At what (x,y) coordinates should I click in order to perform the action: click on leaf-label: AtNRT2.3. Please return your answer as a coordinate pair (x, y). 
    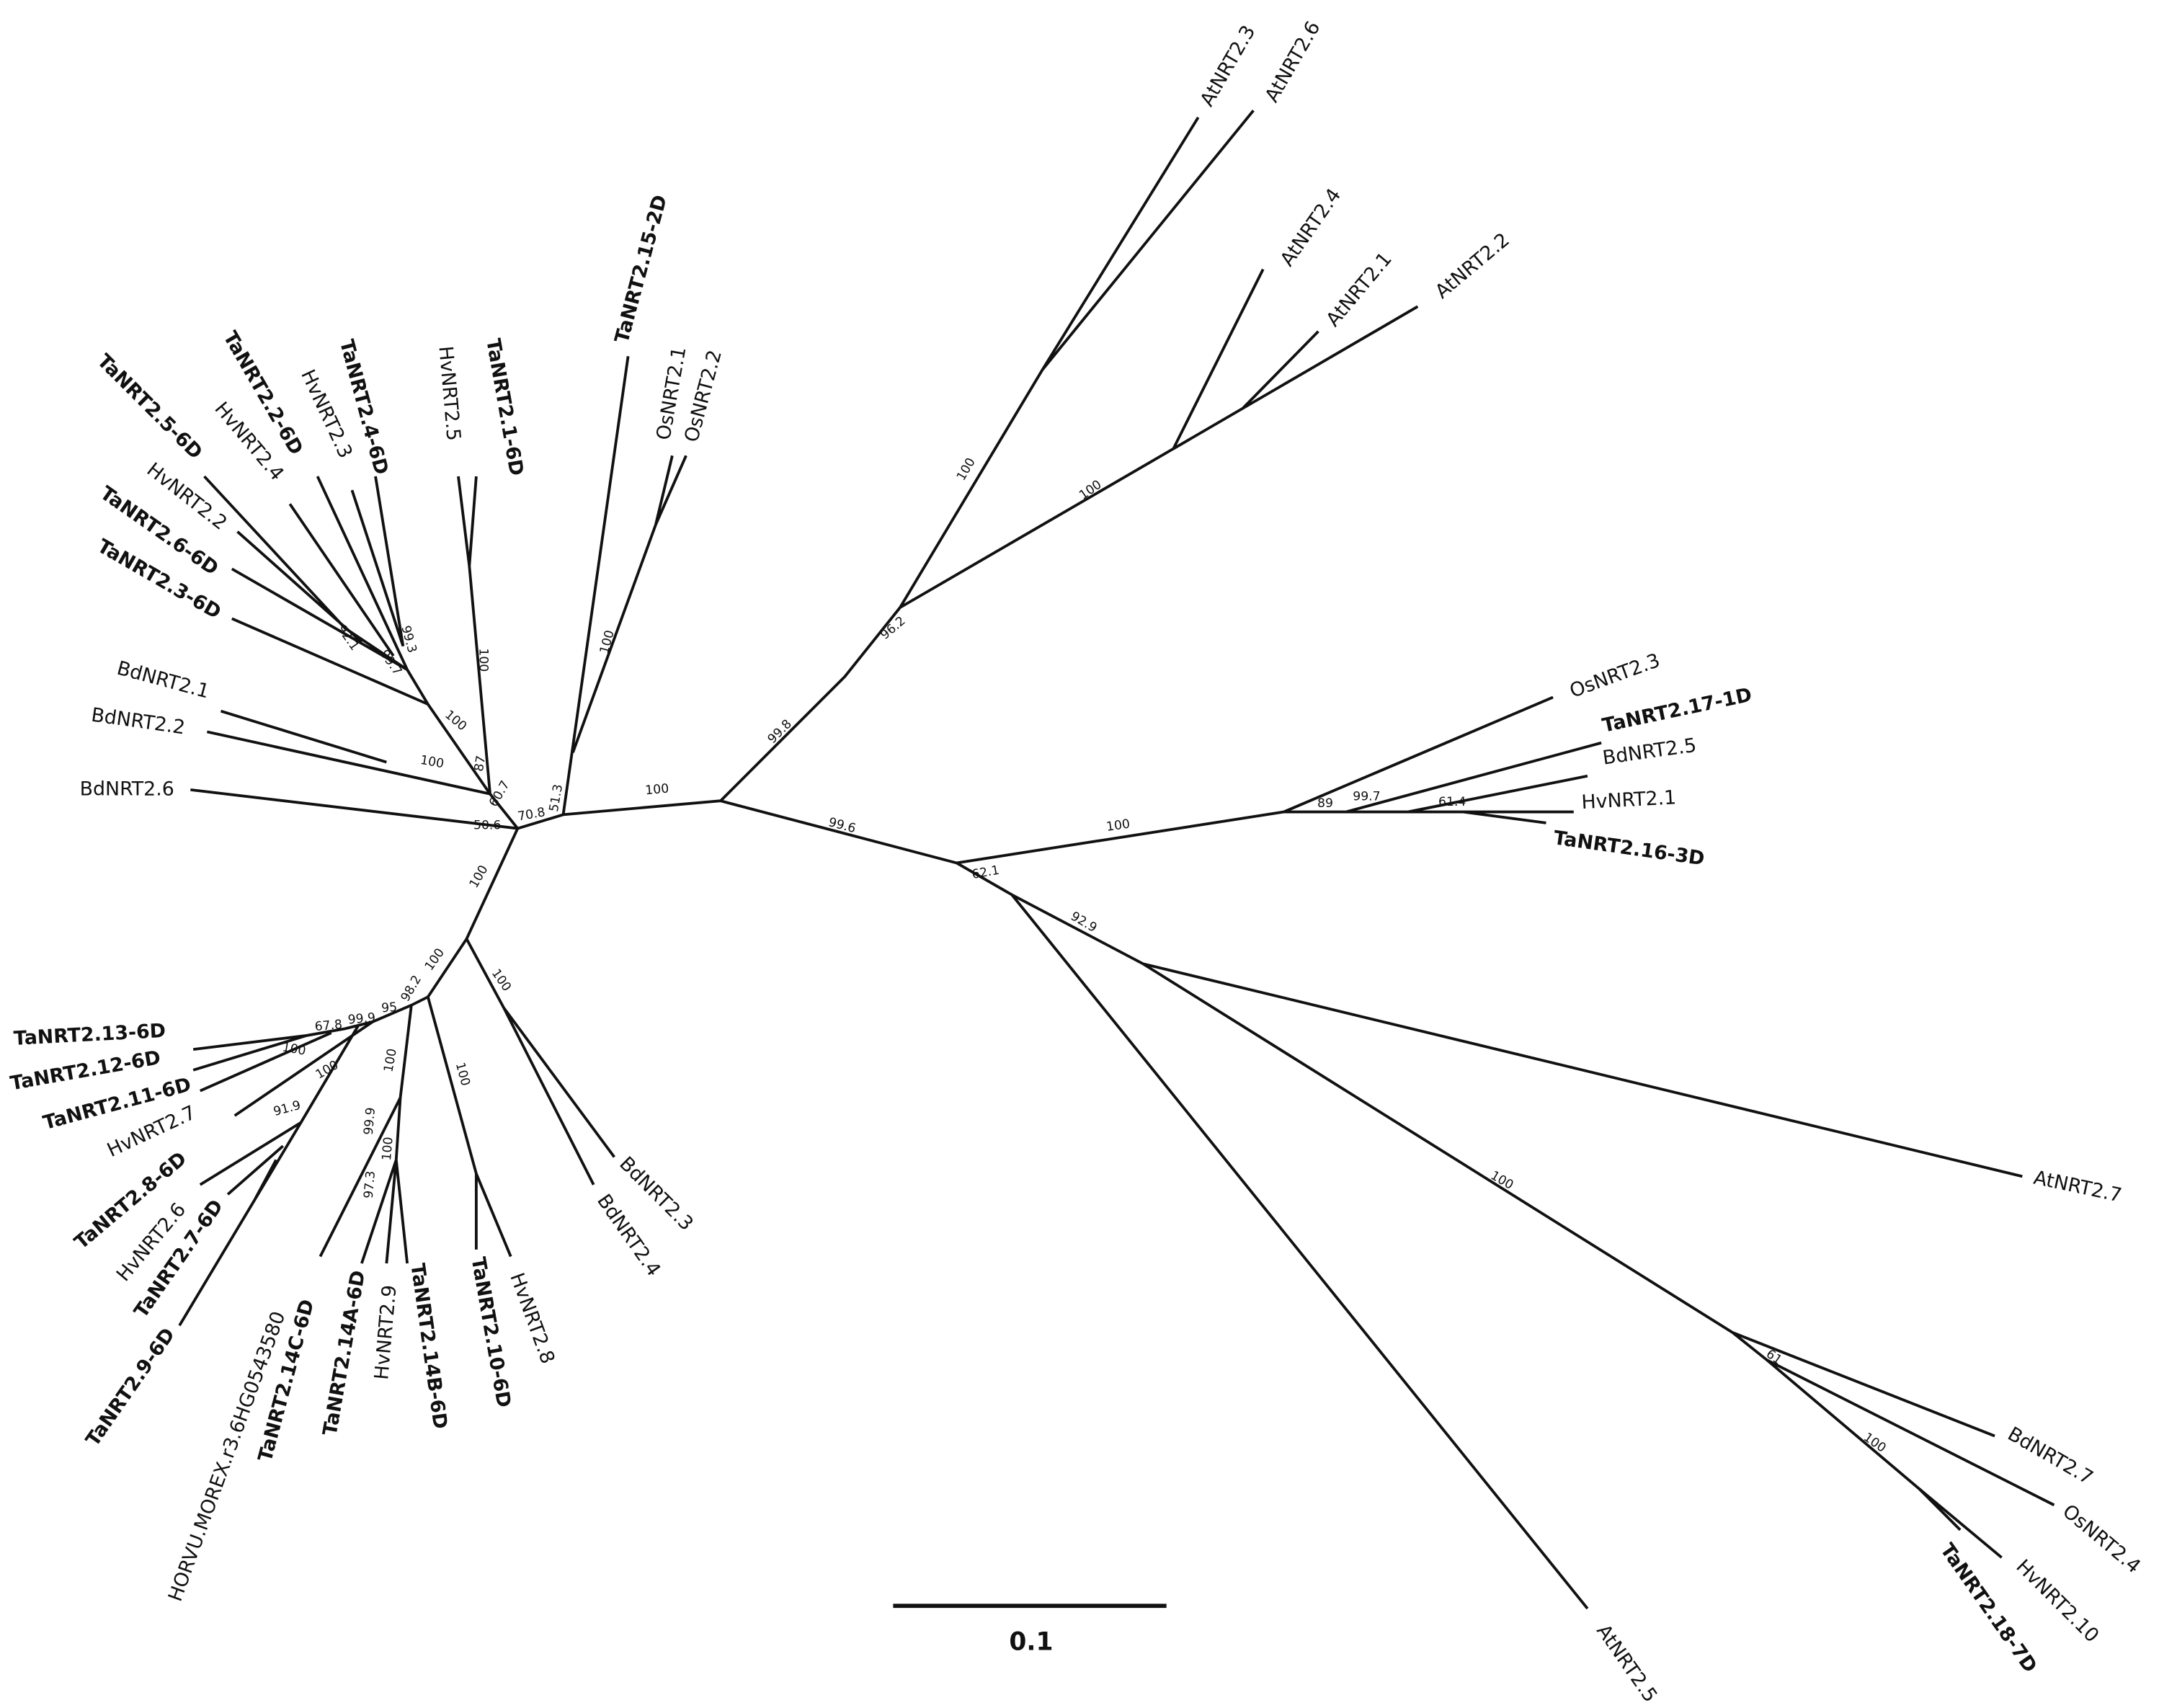
    Looking at the image, I should click on (1228, 66).